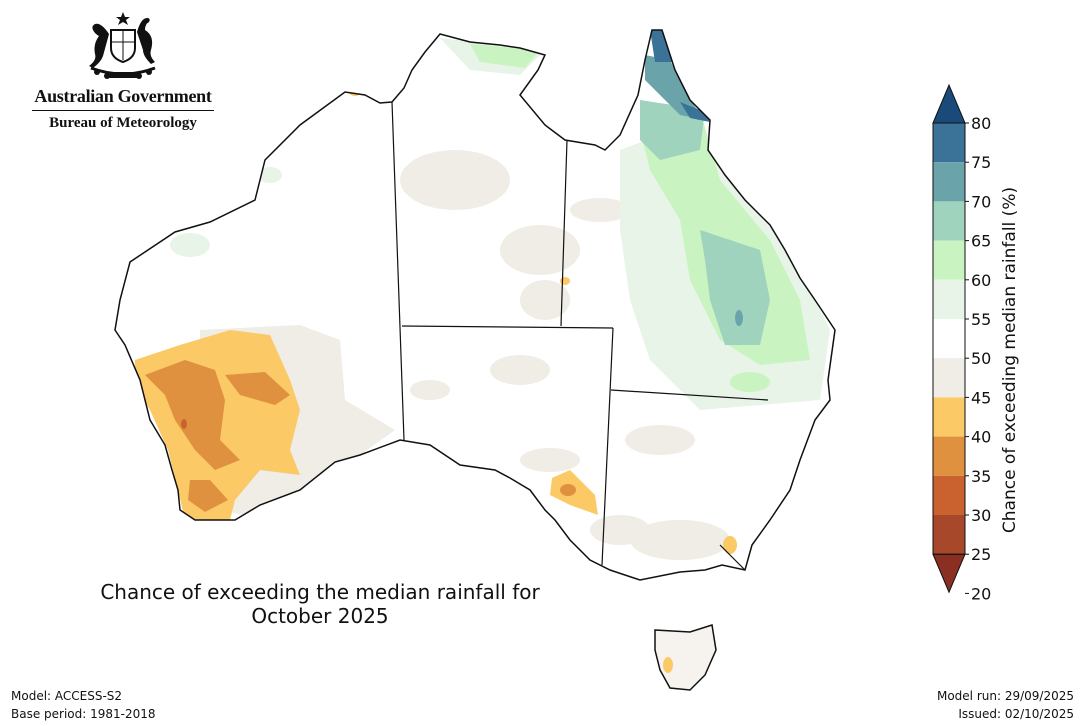  What do you see at coordinates (981, 280) in the screenshot?
I see `colorbar-tick-label: 60` at bounding box center [981, 280].